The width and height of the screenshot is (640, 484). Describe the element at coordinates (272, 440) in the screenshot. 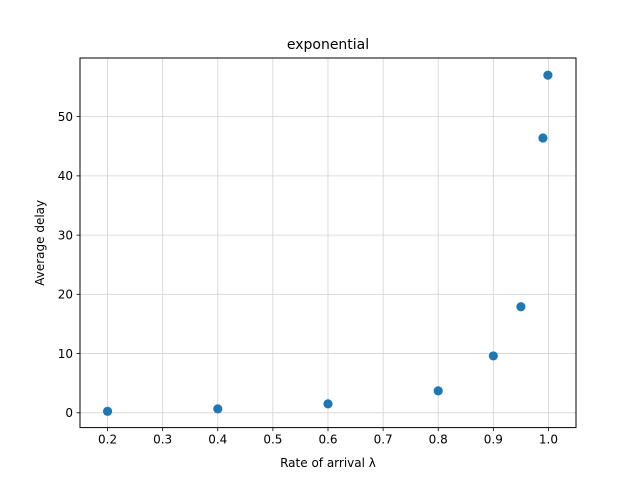

I see `x-tick-label: 0.5` at that location.